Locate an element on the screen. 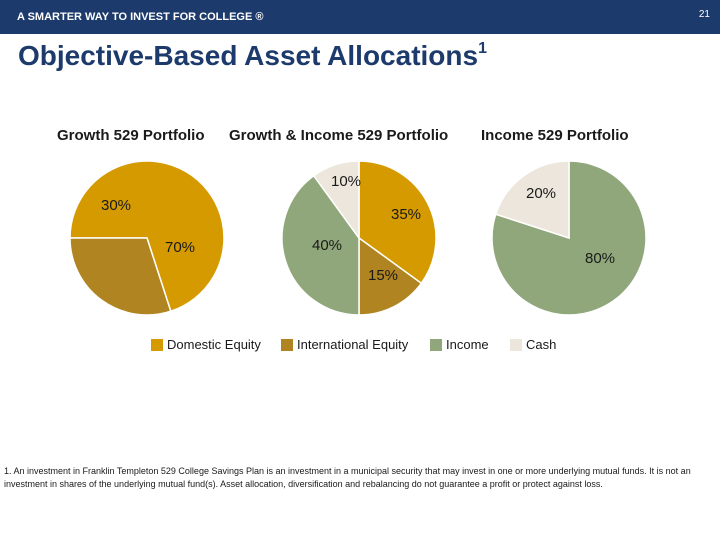 The width and height of the screenshot is (720, 540). legend-label: Domestic Equity is located at coordinates (214, 344).